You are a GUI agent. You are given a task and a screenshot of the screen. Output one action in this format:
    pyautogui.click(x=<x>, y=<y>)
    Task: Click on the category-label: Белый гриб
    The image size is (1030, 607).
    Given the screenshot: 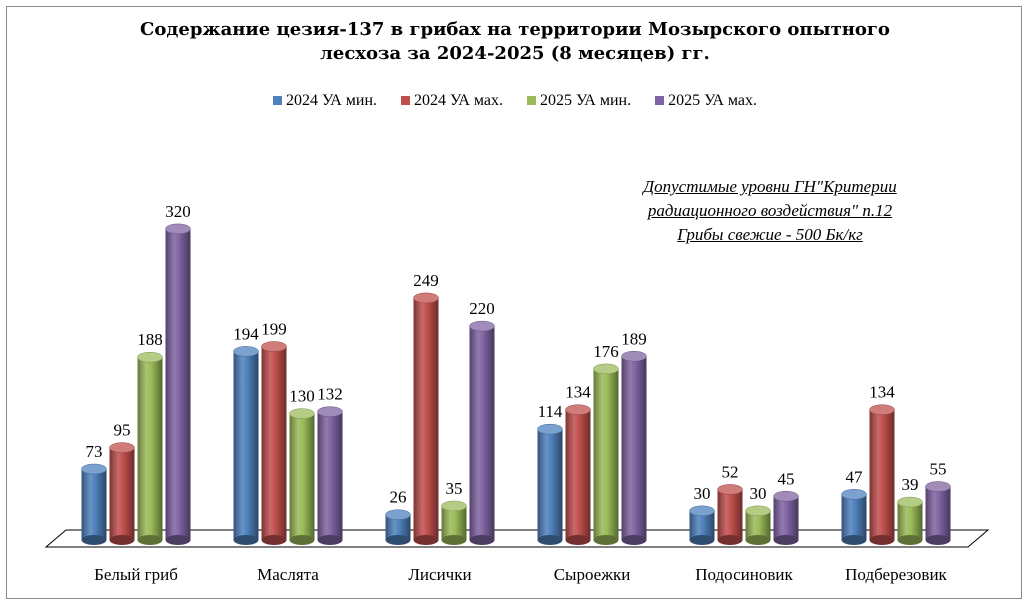 What is the action you would take?
    pyautogui.click(x=136, y=574)
    